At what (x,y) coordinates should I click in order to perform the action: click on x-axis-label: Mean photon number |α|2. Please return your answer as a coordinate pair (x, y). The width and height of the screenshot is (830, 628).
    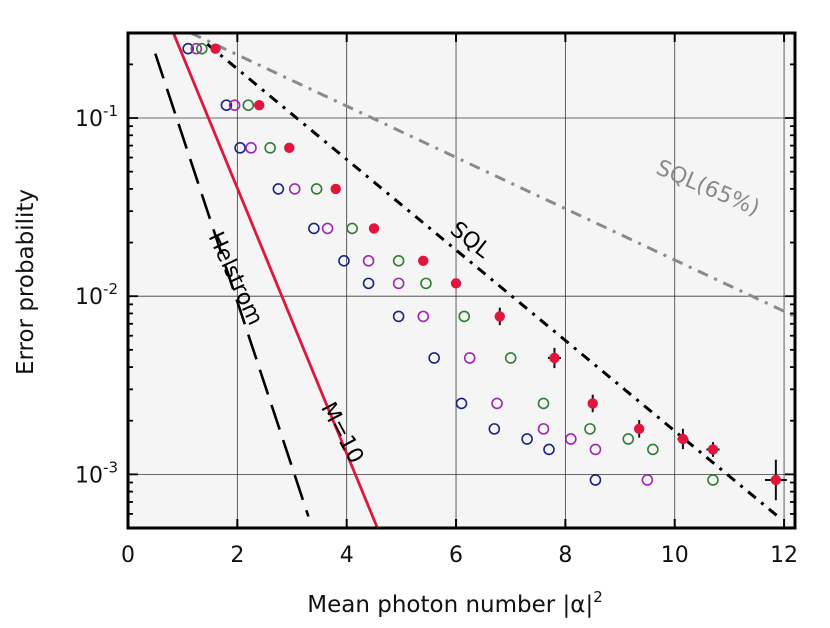
    Looking at the image, I should click on (455, 603).